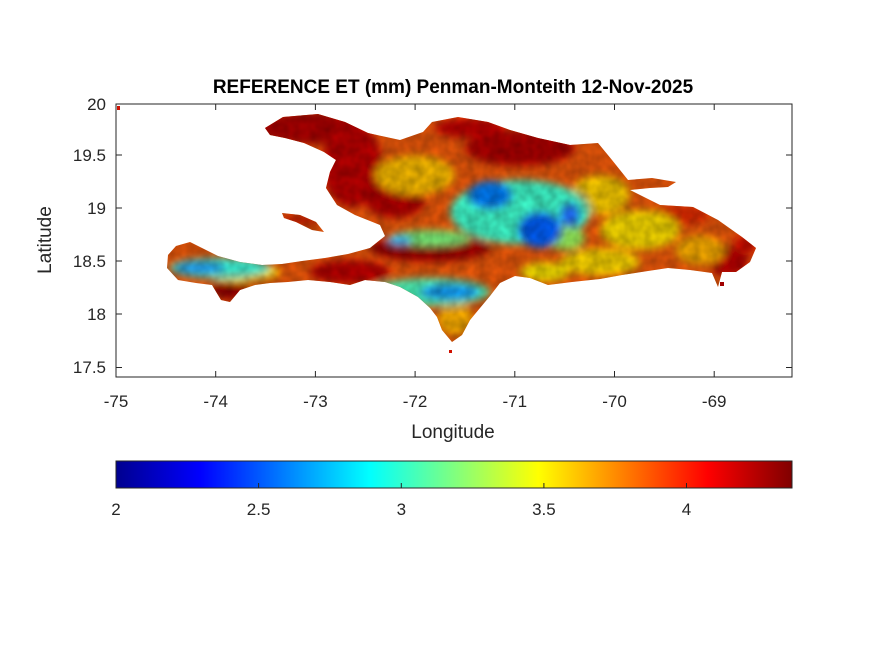 This screenshot has height=656, width=875. What do you see at coordinates (454, 474) in the screenshot?
I see `colorbar-gradient` at bounding box center [454, 474].